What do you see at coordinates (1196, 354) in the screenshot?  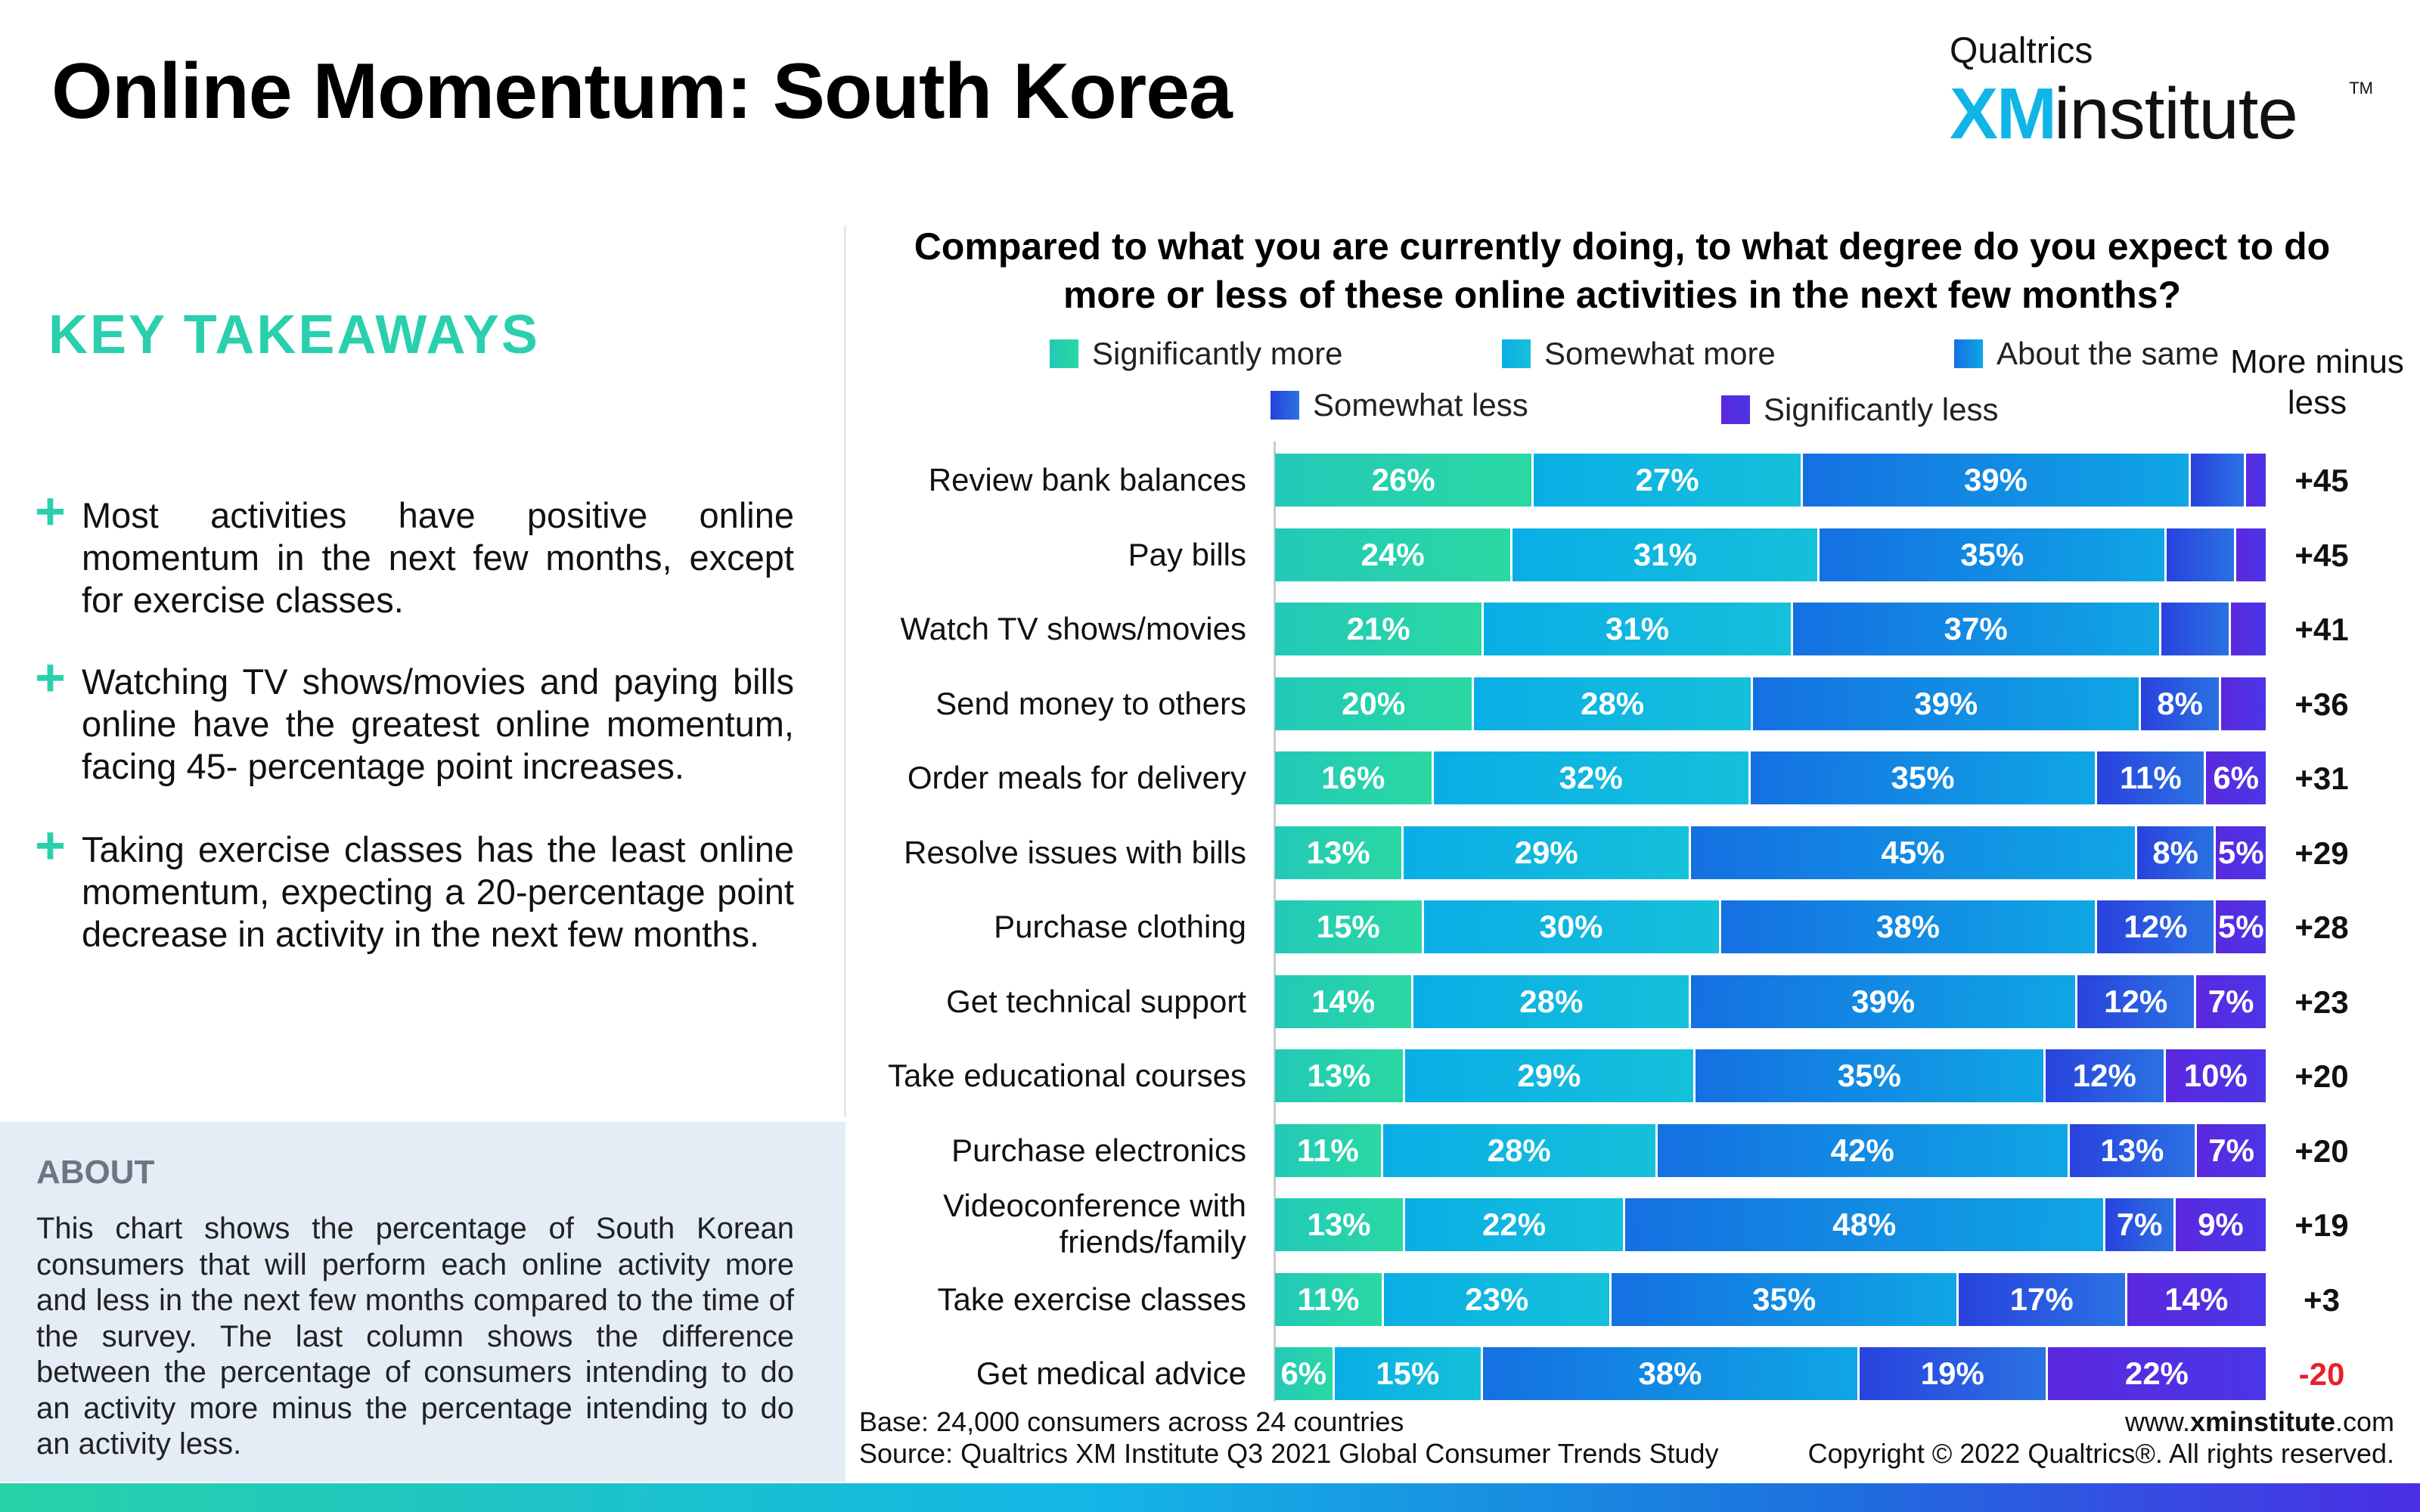 I see `legend-item-significantly-more: Significantly more` at bounding box center [1196, 354].